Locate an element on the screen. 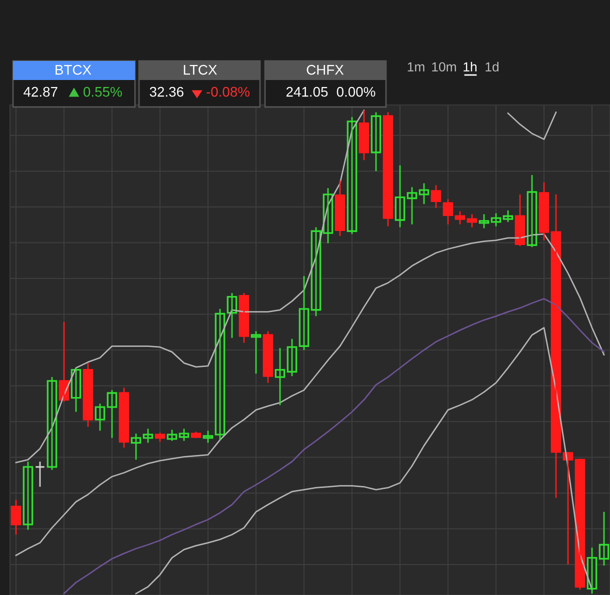  text: 0.00% is located at coordinates (356, 91).